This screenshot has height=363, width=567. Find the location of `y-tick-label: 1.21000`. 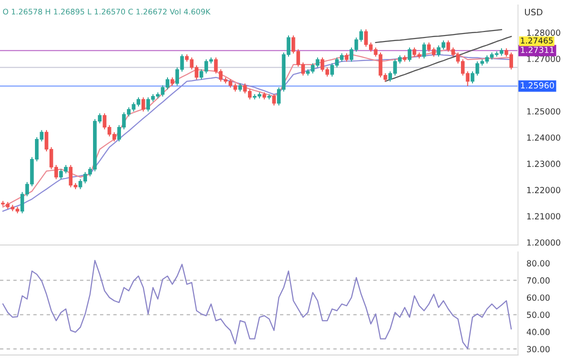

y-tick-label: 1.21000 is located at coordinates (543, 216).